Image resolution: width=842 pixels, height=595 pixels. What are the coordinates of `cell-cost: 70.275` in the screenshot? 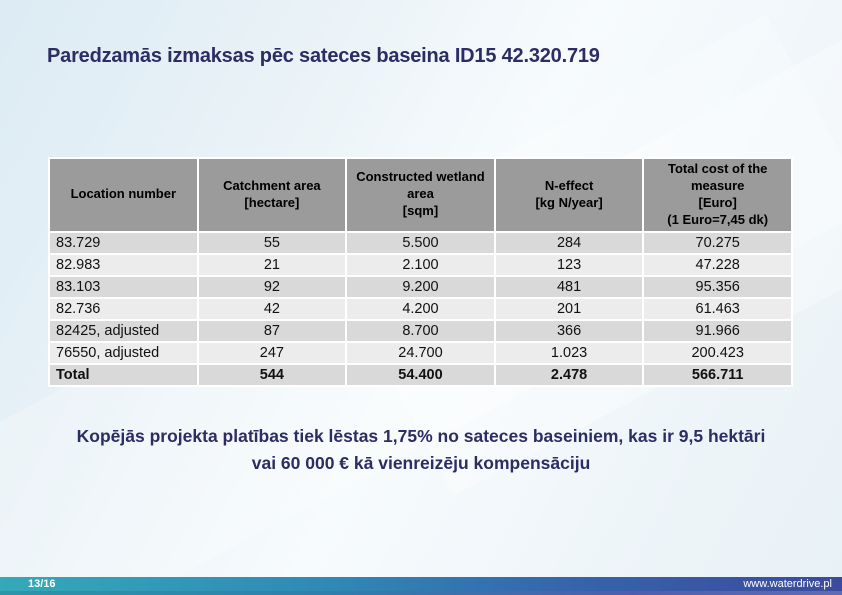 It's located at (717, 242).